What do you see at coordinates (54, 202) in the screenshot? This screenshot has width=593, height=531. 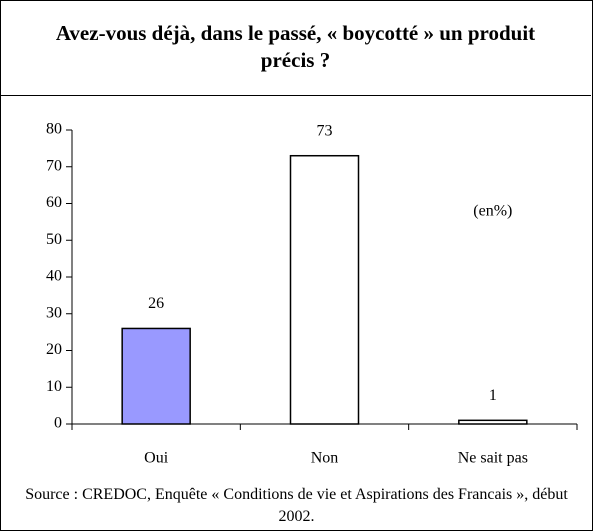 I see `y-tick-label: 60` at bounding box center [54, 202].